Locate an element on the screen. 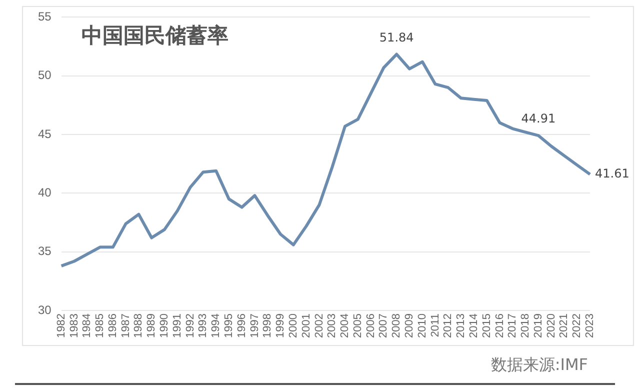 Image resolution: width=640 pixels, height=389 pixels. y-tick-label: 30 is located at coordinates (45, 309).